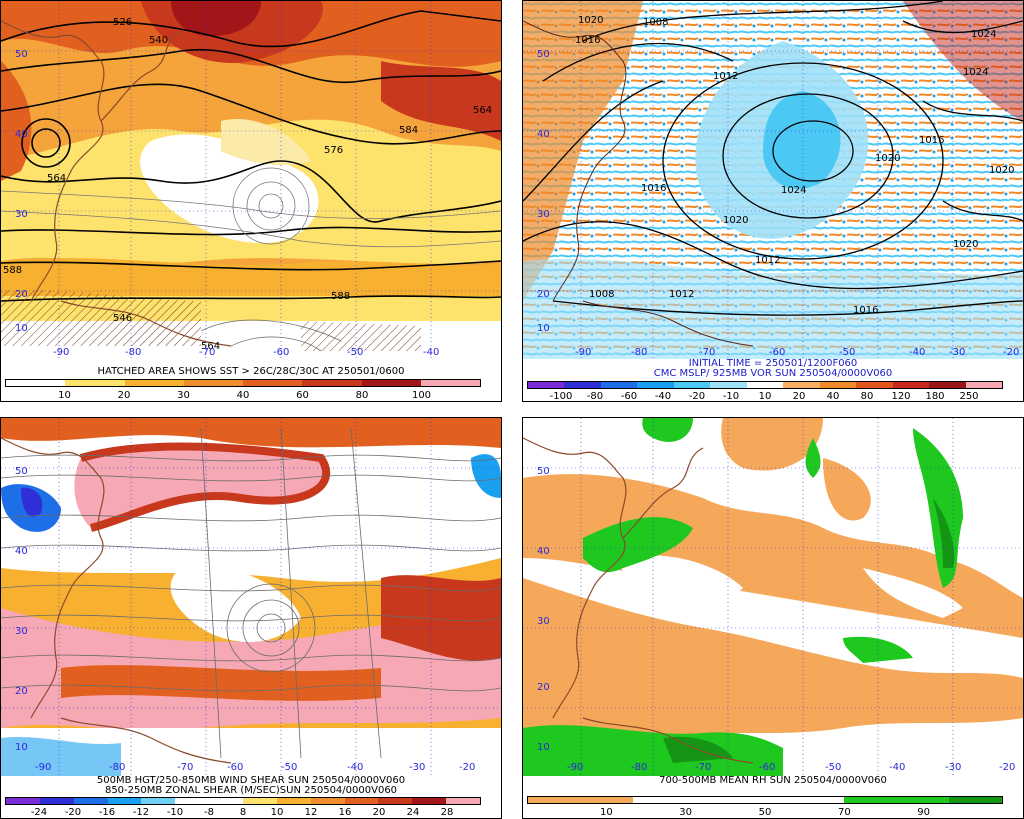  What do you see at coordinates (251, 395) in the screenshot?
I see `colorbar-ticks: 10 20 30 40 60 80 100` at bounding box center [251, 395].